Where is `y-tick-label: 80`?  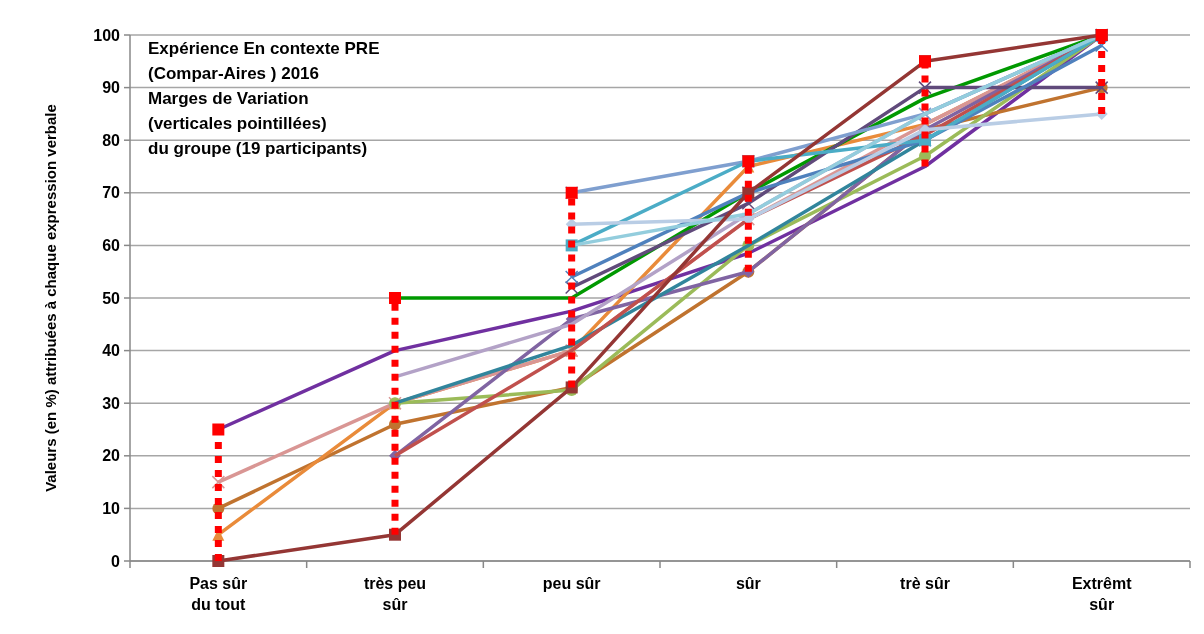
y-tick-label: 80 is located at coordinates (111, 140).